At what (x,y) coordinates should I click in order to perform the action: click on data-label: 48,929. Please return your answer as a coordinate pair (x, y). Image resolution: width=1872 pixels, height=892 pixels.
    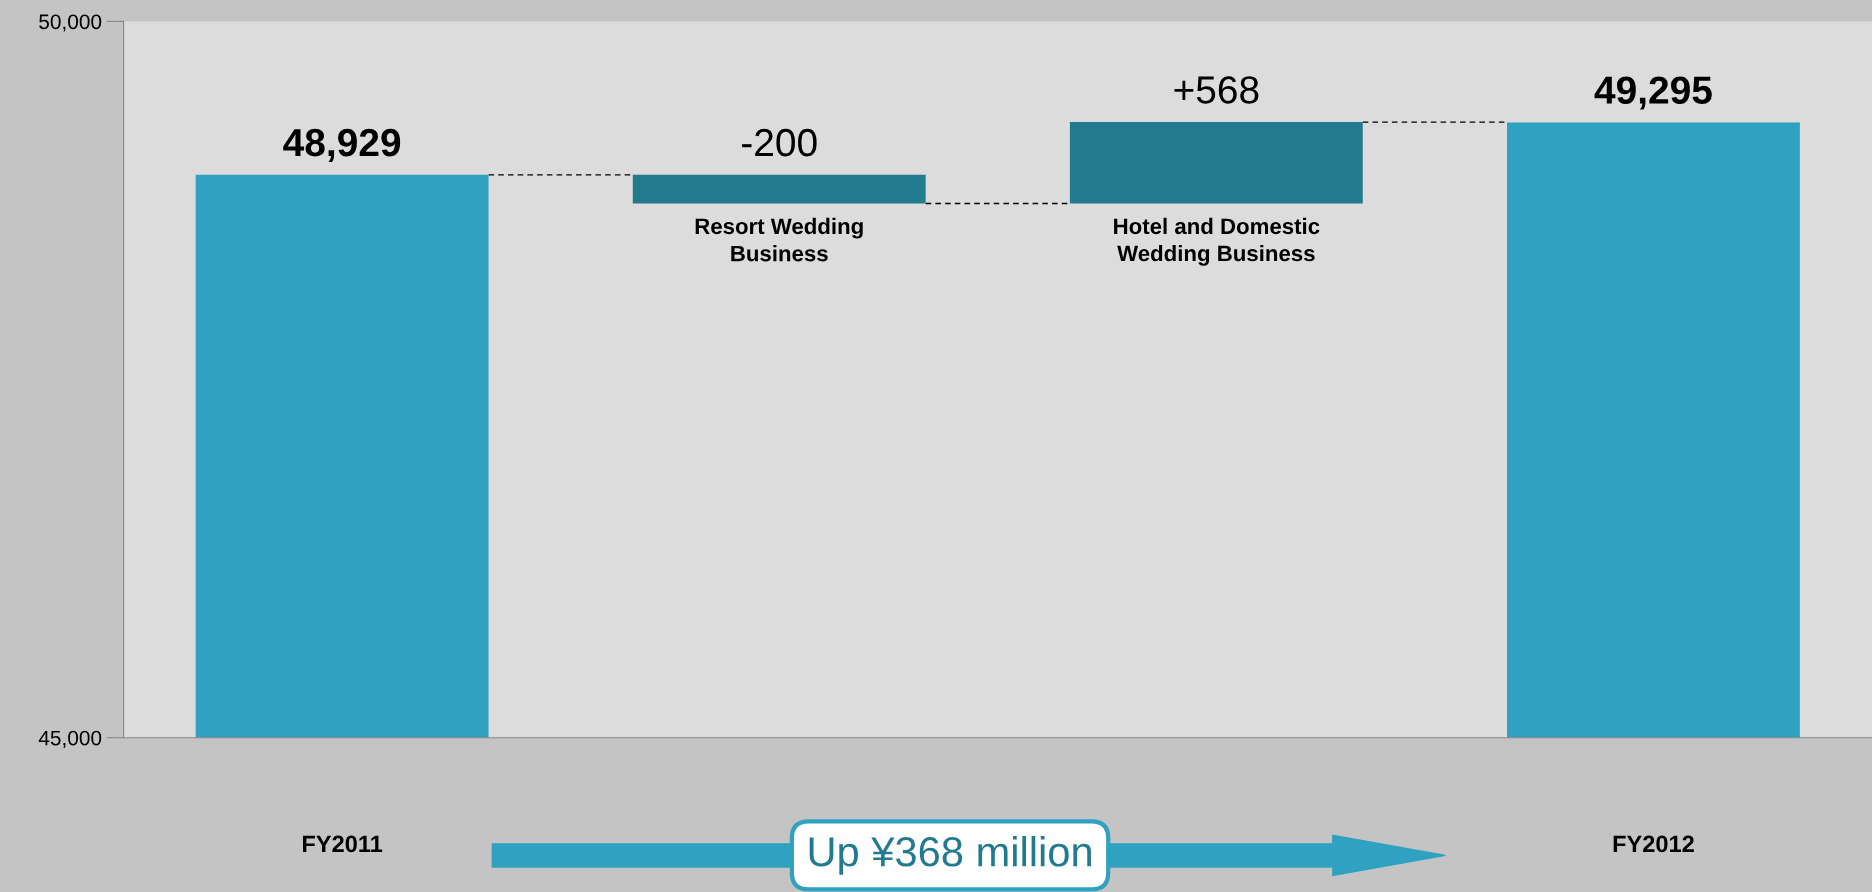
    Looking at the image, I should click on (342, 145).